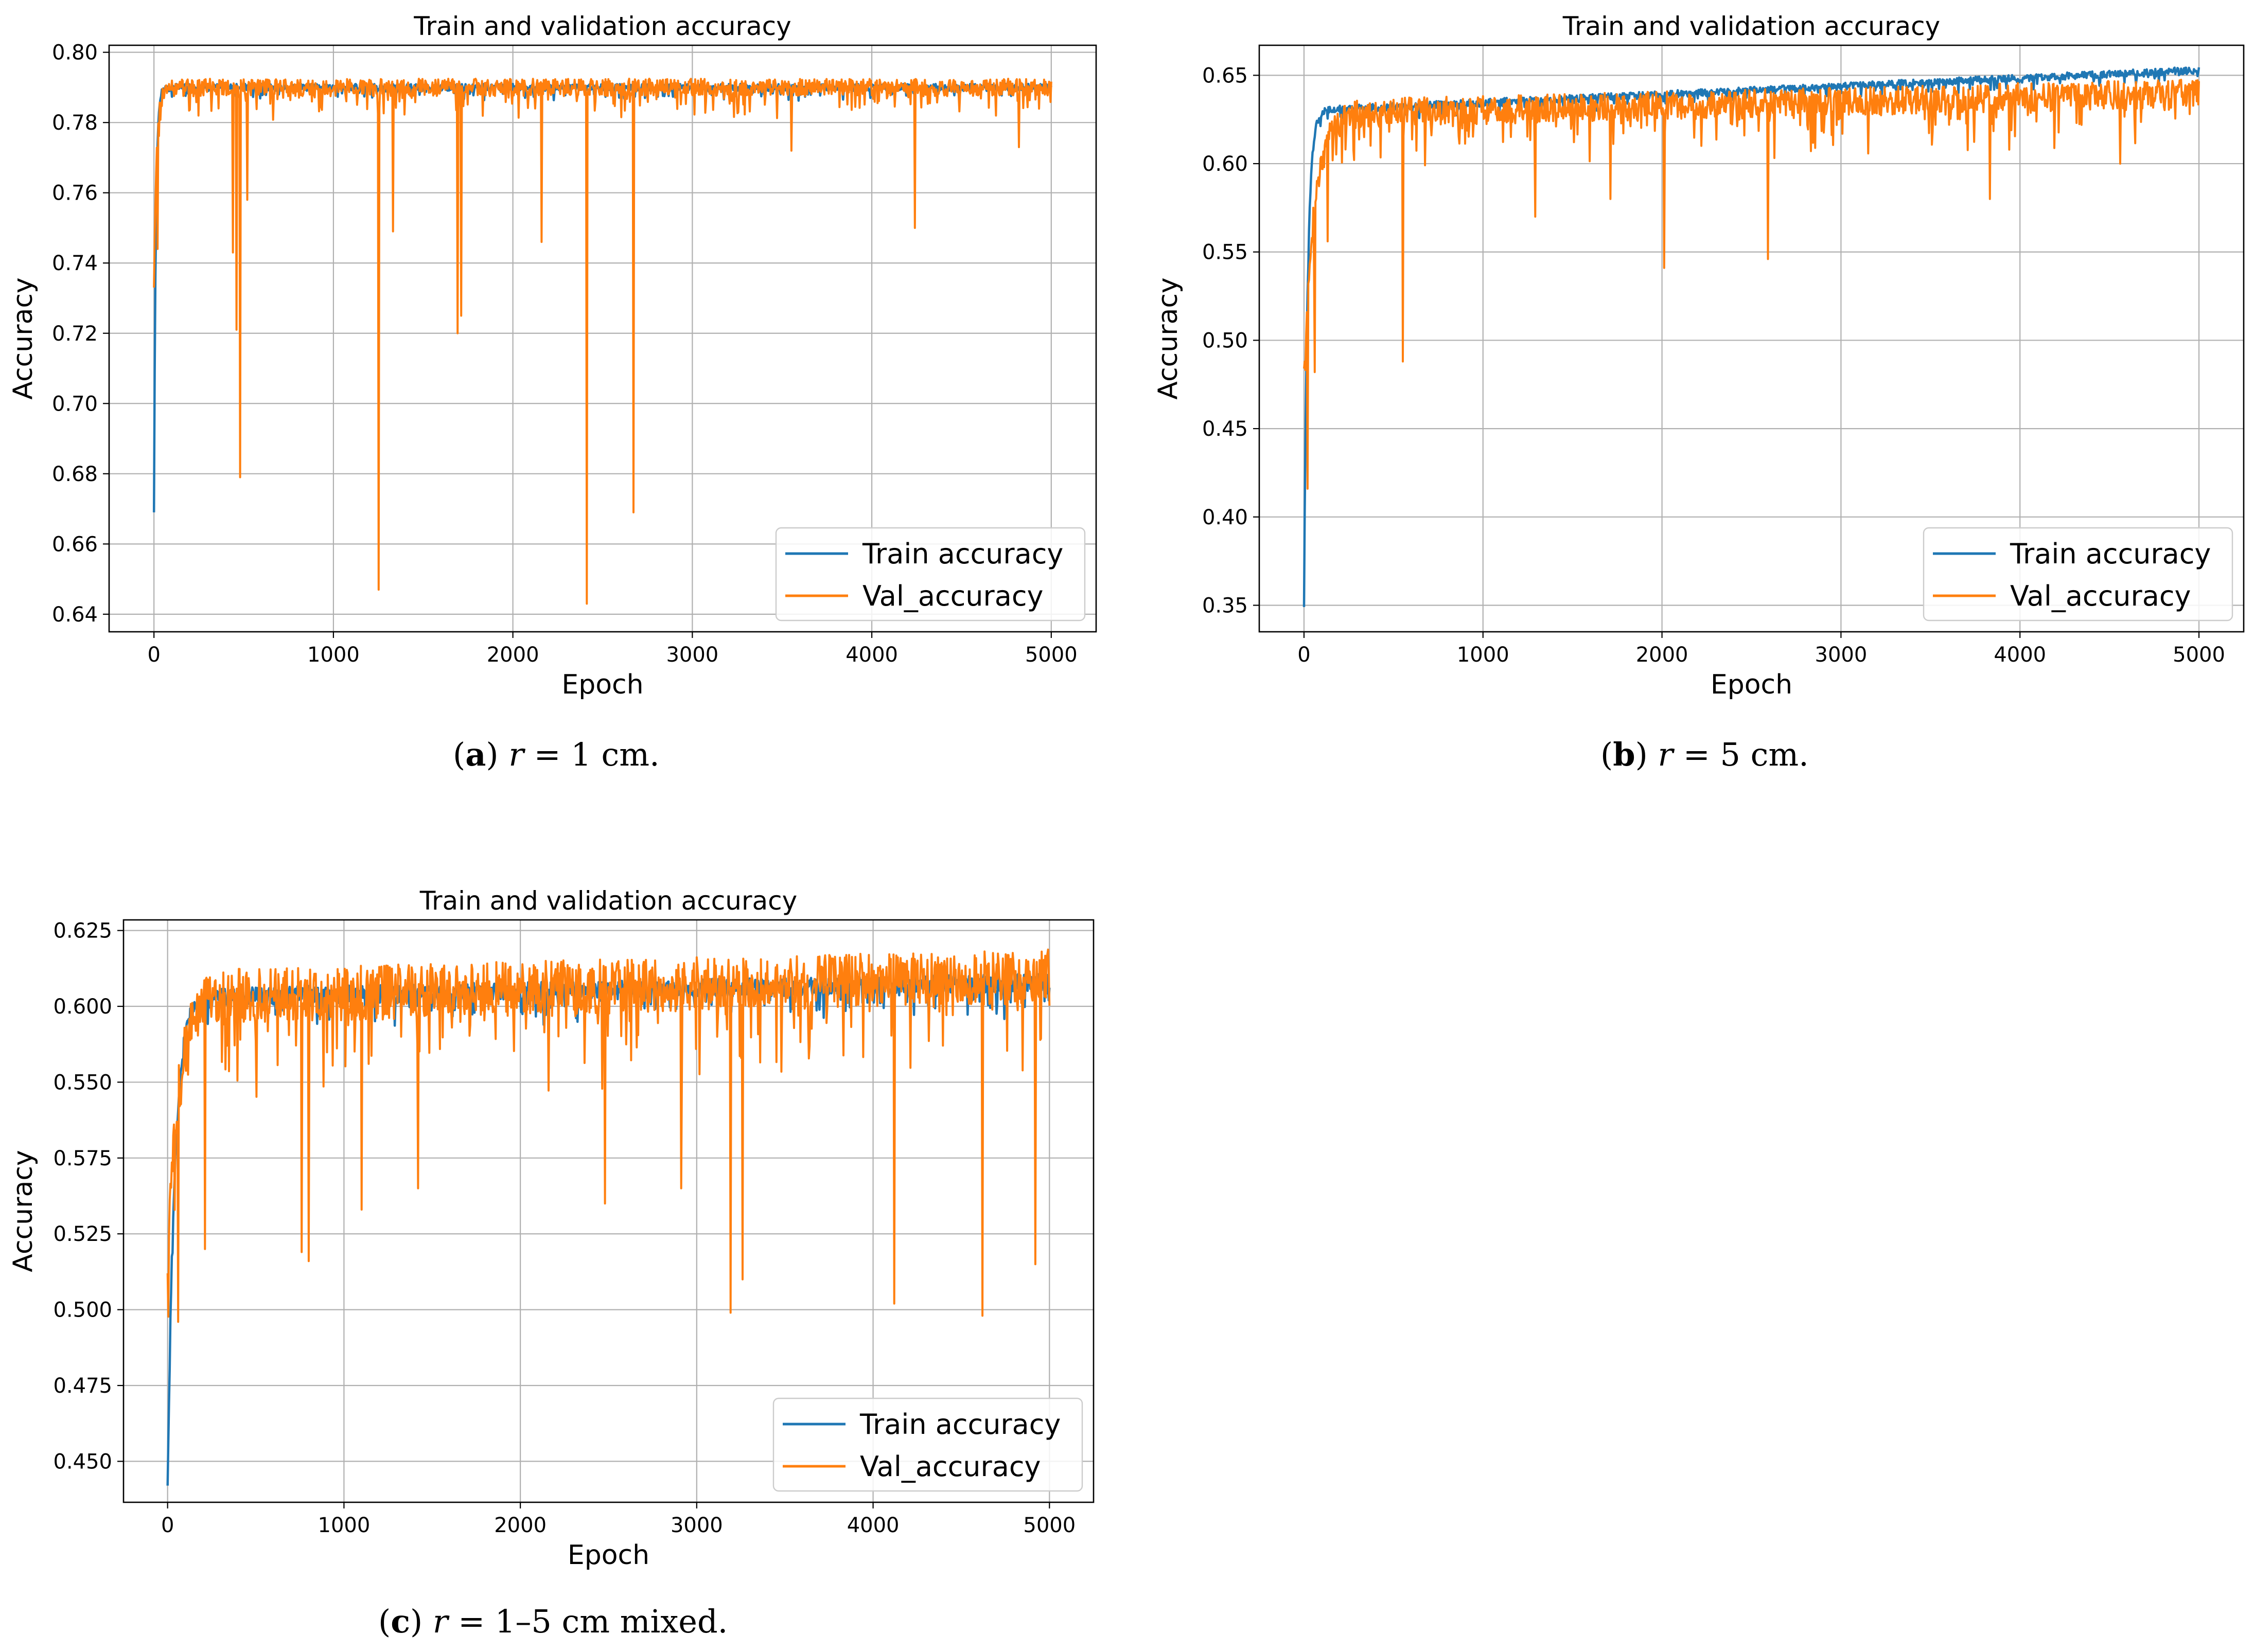 The width and height of the screenshot is (2254, 1652). Describe the element at coordinates (475, 754) in the screenshot. I see `caption-a-letter: a` at that location.